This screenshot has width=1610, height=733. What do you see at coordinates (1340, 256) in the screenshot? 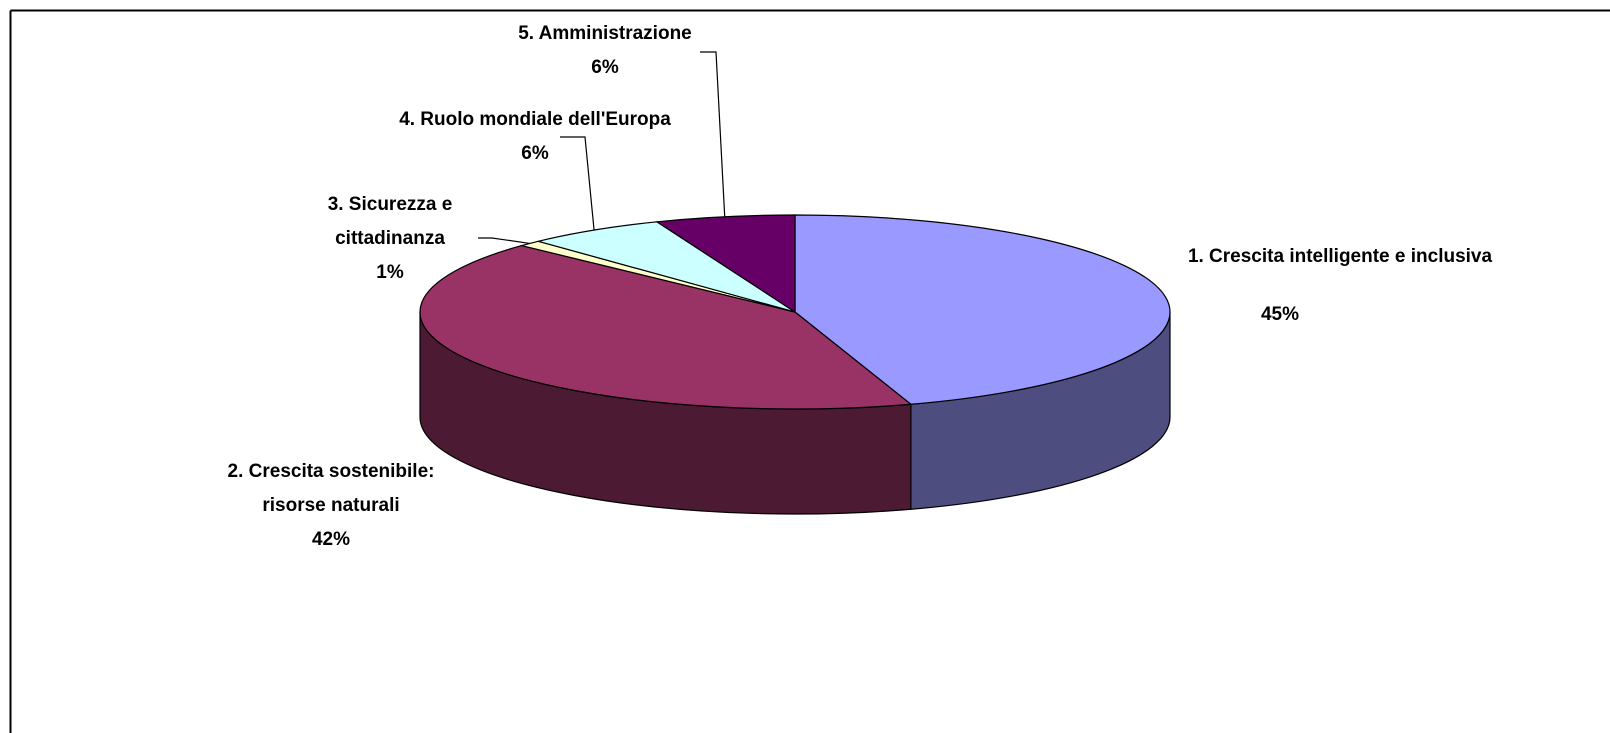
I see `category-label: 1. Crescita intelligente e inclusiva` at bounding box center [1340, 256].